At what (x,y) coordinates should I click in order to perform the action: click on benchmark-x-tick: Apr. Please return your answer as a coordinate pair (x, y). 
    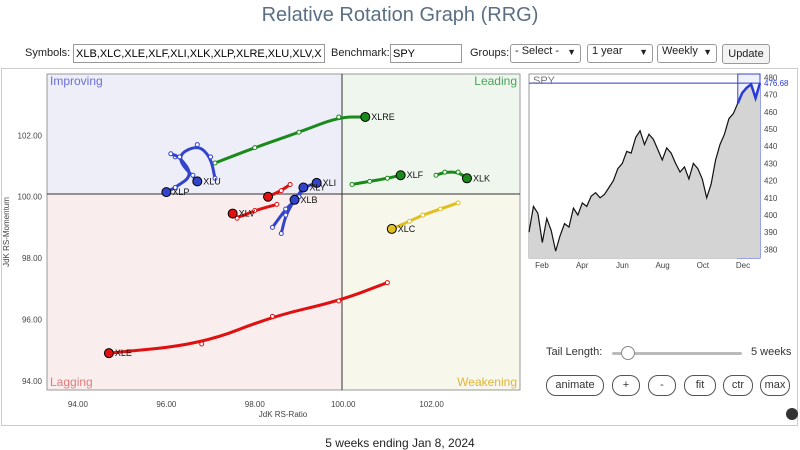
    Looking at the image, I should click on (582, 265).